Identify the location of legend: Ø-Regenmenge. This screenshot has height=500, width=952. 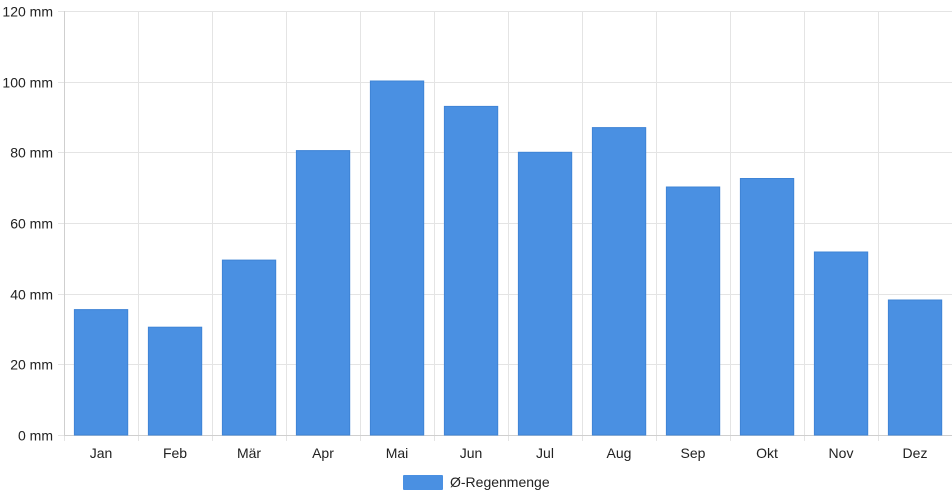
(476, 482).